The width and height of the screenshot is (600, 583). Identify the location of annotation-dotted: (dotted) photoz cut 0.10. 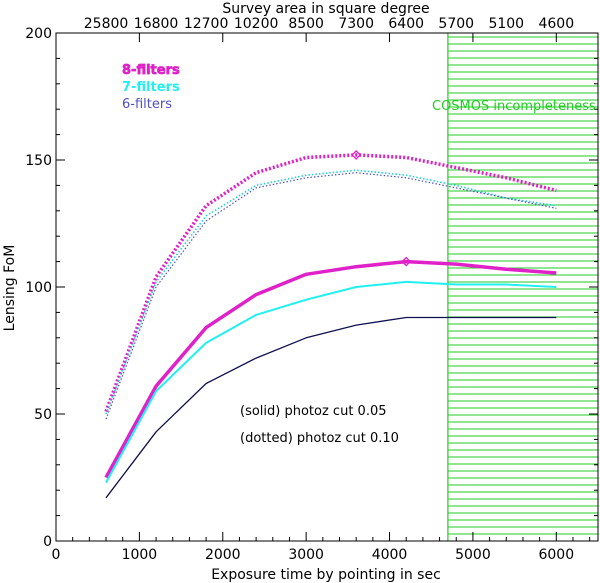
(319, 438).